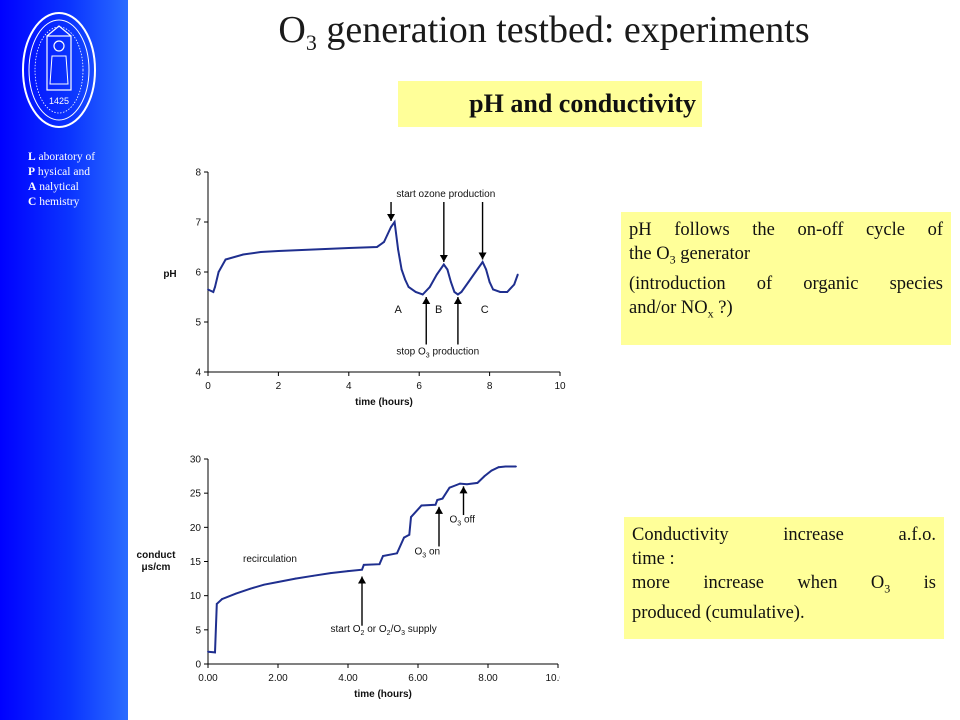 The width and height of the screenshot is (960, 720). I want to click on x-tick-label: 8, so click(490, 386).